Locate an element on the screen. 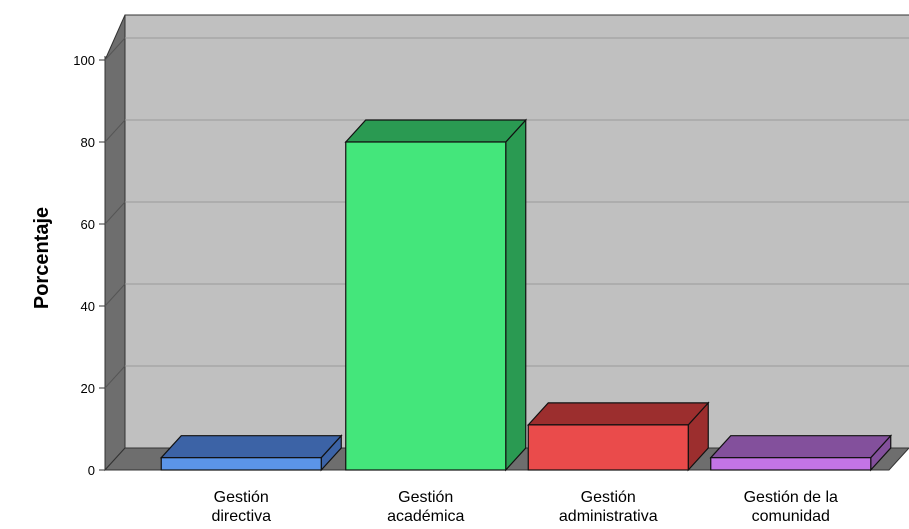 The width and height of the screenshot is (909, 529). y-tick-label: 20 is located at coordinates (88, 388).